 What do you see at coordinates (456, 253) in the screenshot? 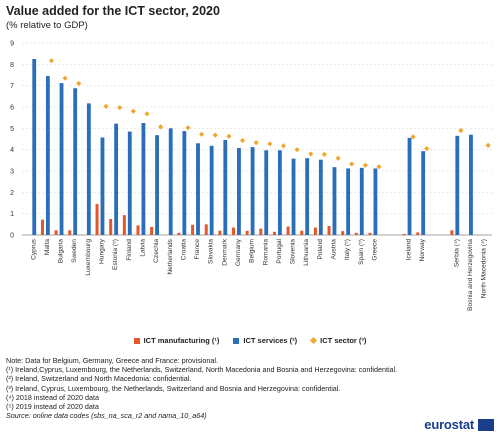
I see `x-category-label: Serbia (⁴)` at bounding box center [456, 253].